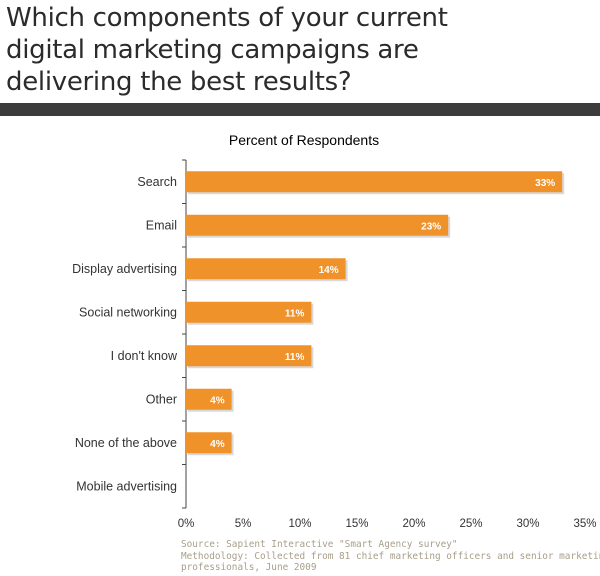  Describe the element at coordinates (249, 567) in the screenshot. I see `methodology-line-2: professionals, June 2009` at that location.